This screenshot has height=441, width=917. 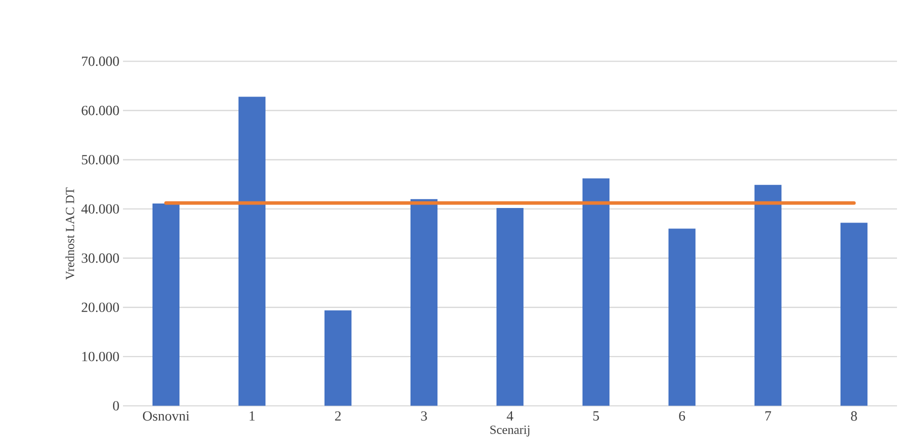 What do you see at coordinates (252, 416) in the screenshot?
I see `x-tick-label: 1` at bounding box center [252, 416].